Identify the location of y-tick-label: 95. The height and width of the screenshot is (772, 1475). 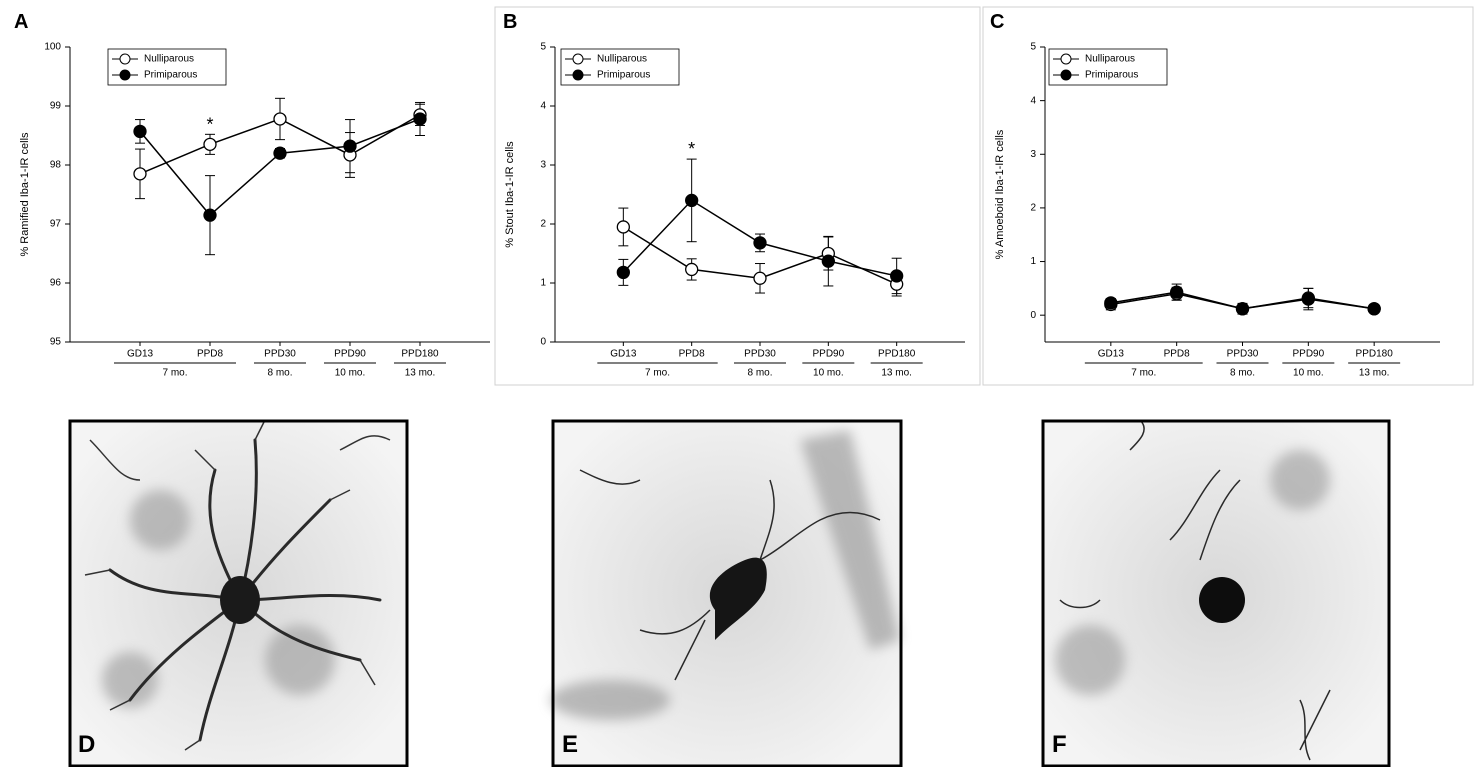
(56, 342).